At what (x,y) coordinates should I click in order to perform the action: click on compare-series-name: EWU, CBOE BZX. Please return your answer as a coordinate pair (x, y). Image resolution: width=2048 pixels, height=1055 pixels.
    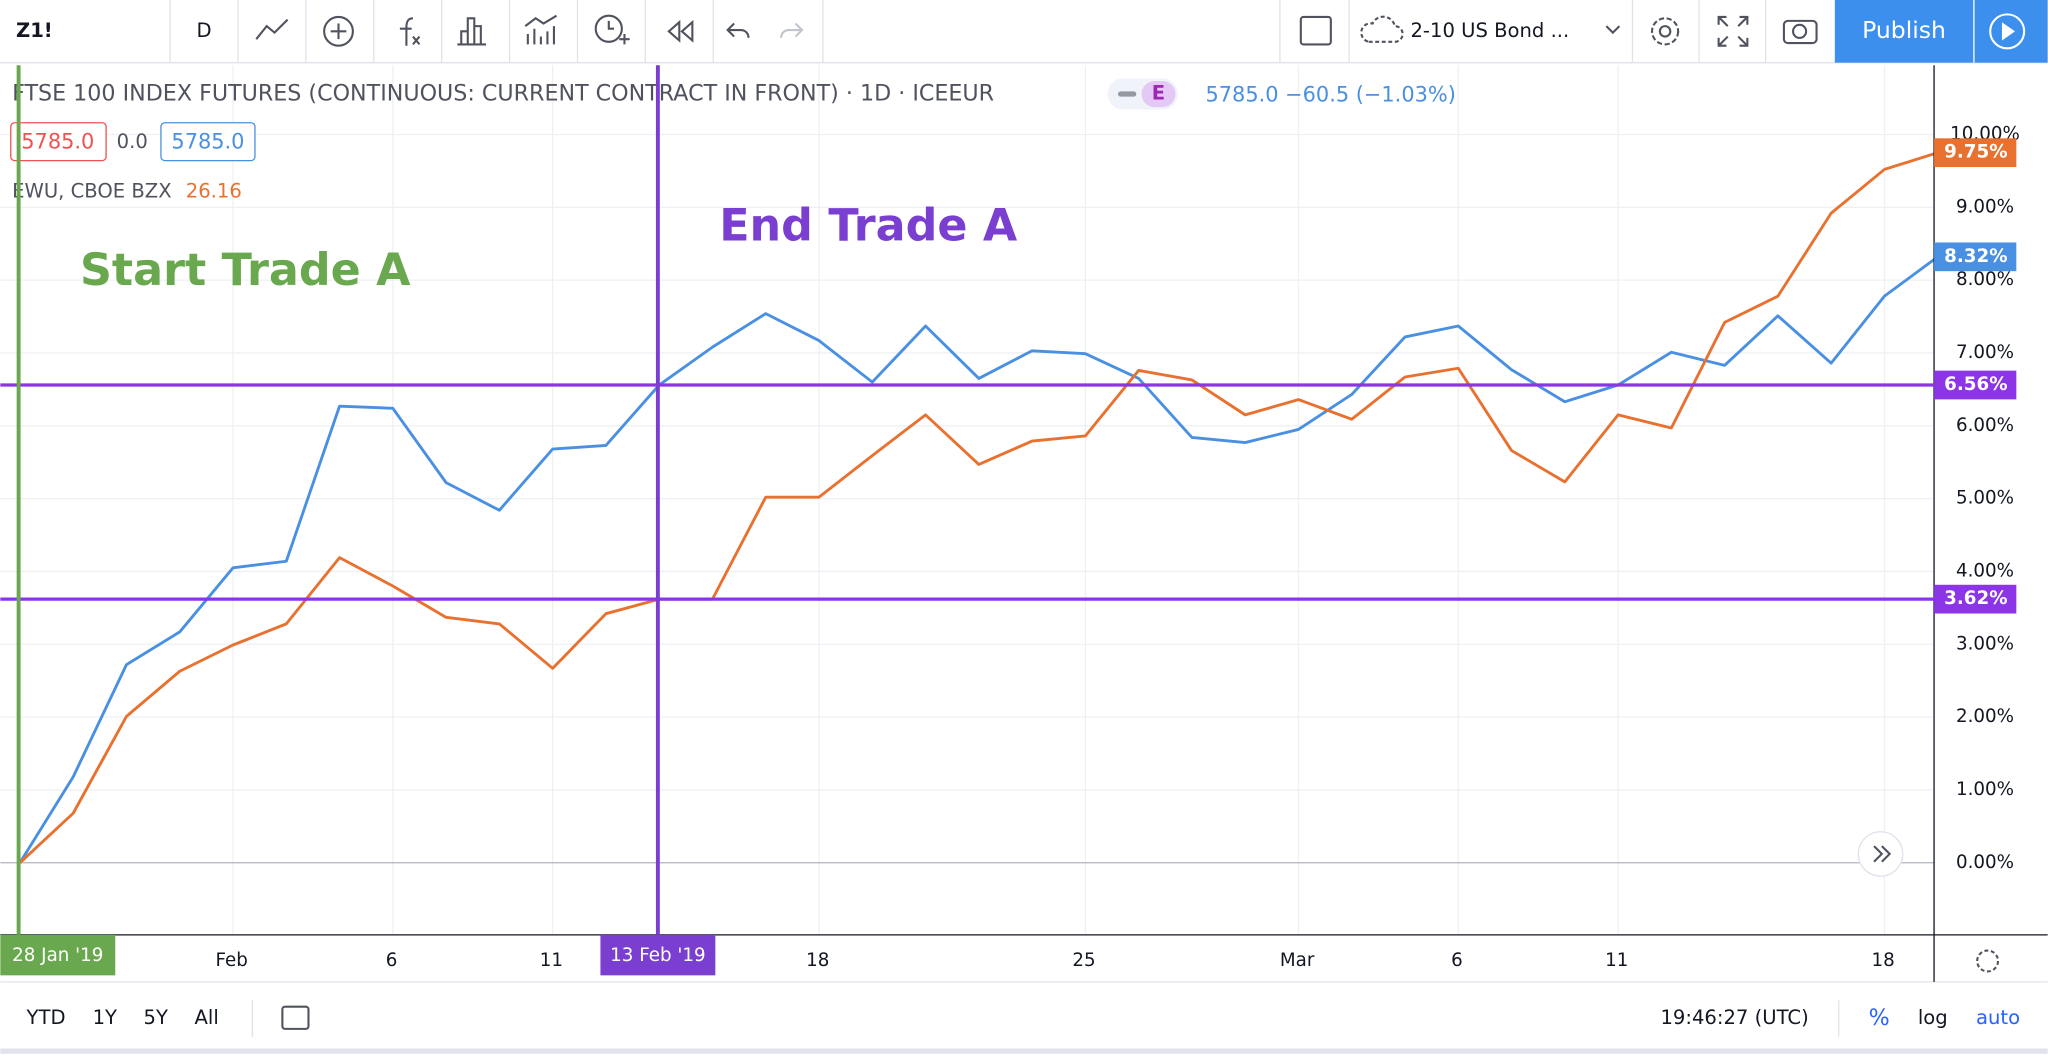
    Looking at the image, I should click on (92, 190).